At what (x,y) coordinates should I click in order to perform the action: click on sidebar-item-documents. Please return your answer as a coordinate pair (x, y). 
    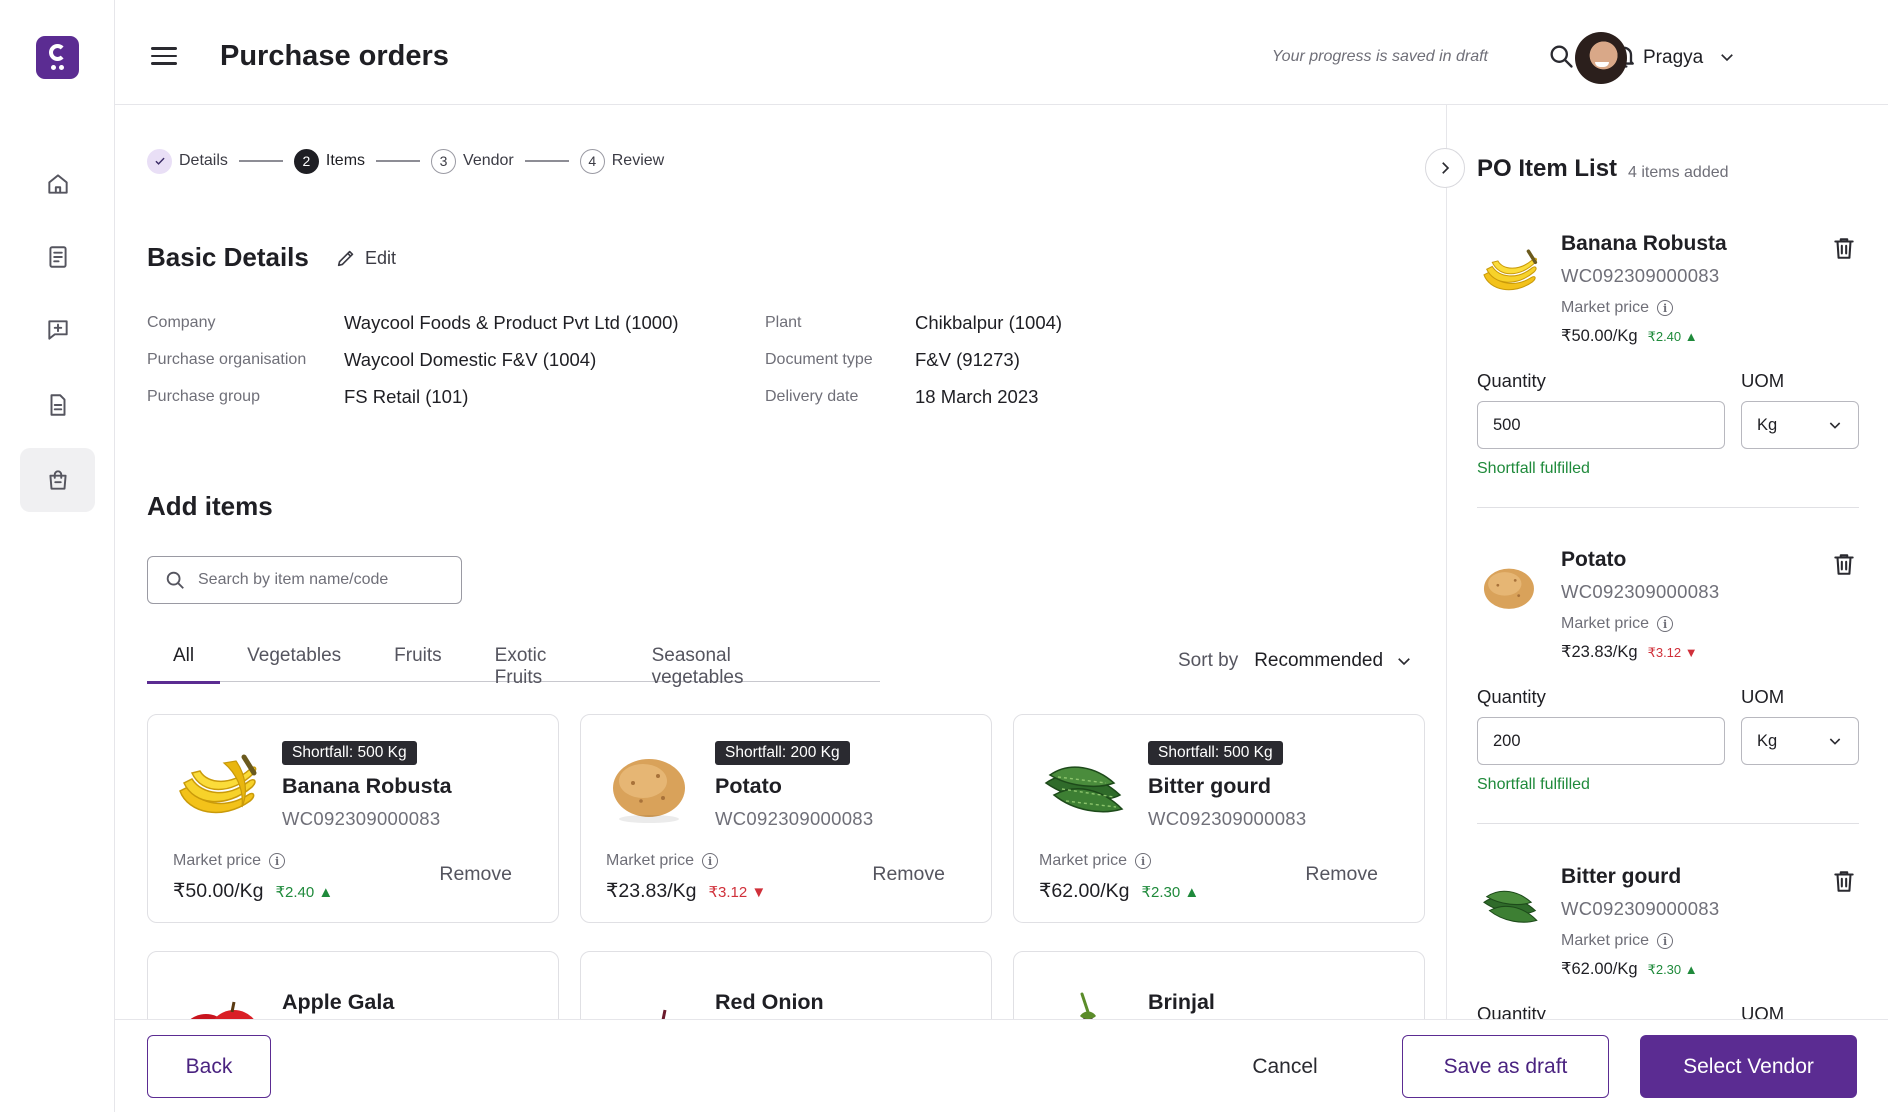
    Looking at the image, I should click on (57, 405).